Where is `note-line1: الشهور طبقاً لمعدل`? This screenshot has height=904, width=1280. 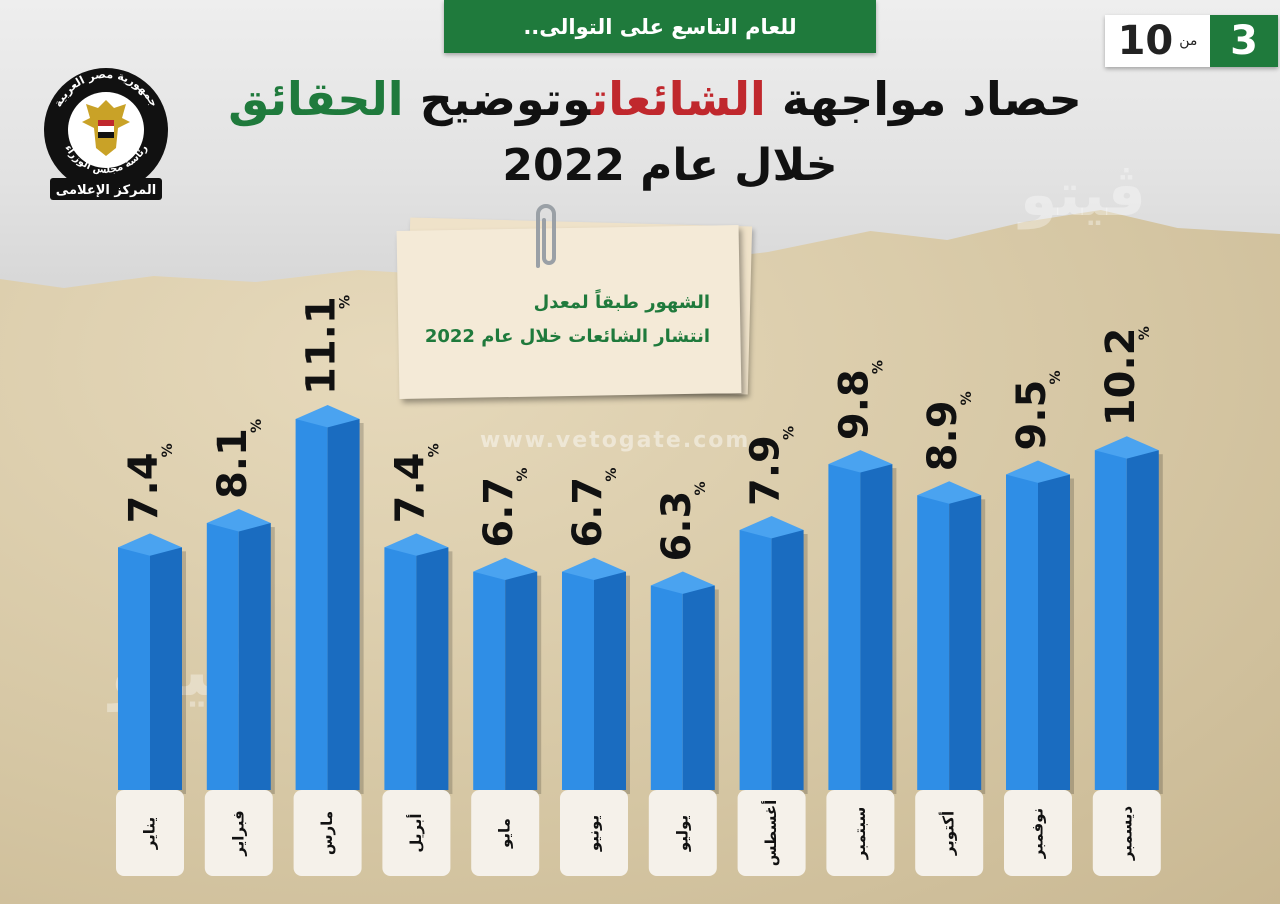 note-line1: الشهور طبقاً لمعدل is located at coordinates (621, 302).